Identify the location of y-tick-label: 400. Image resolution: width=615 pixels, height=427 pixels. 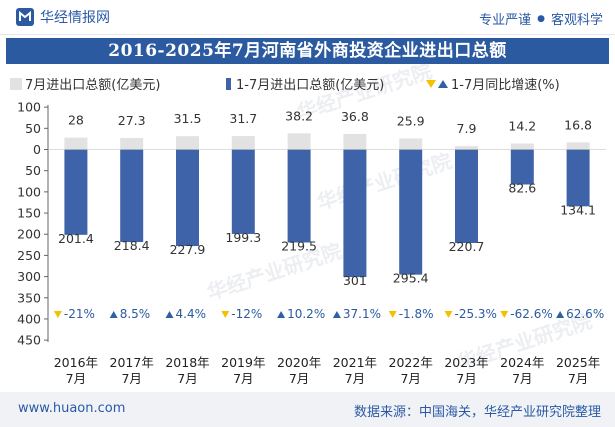
(29, 318).